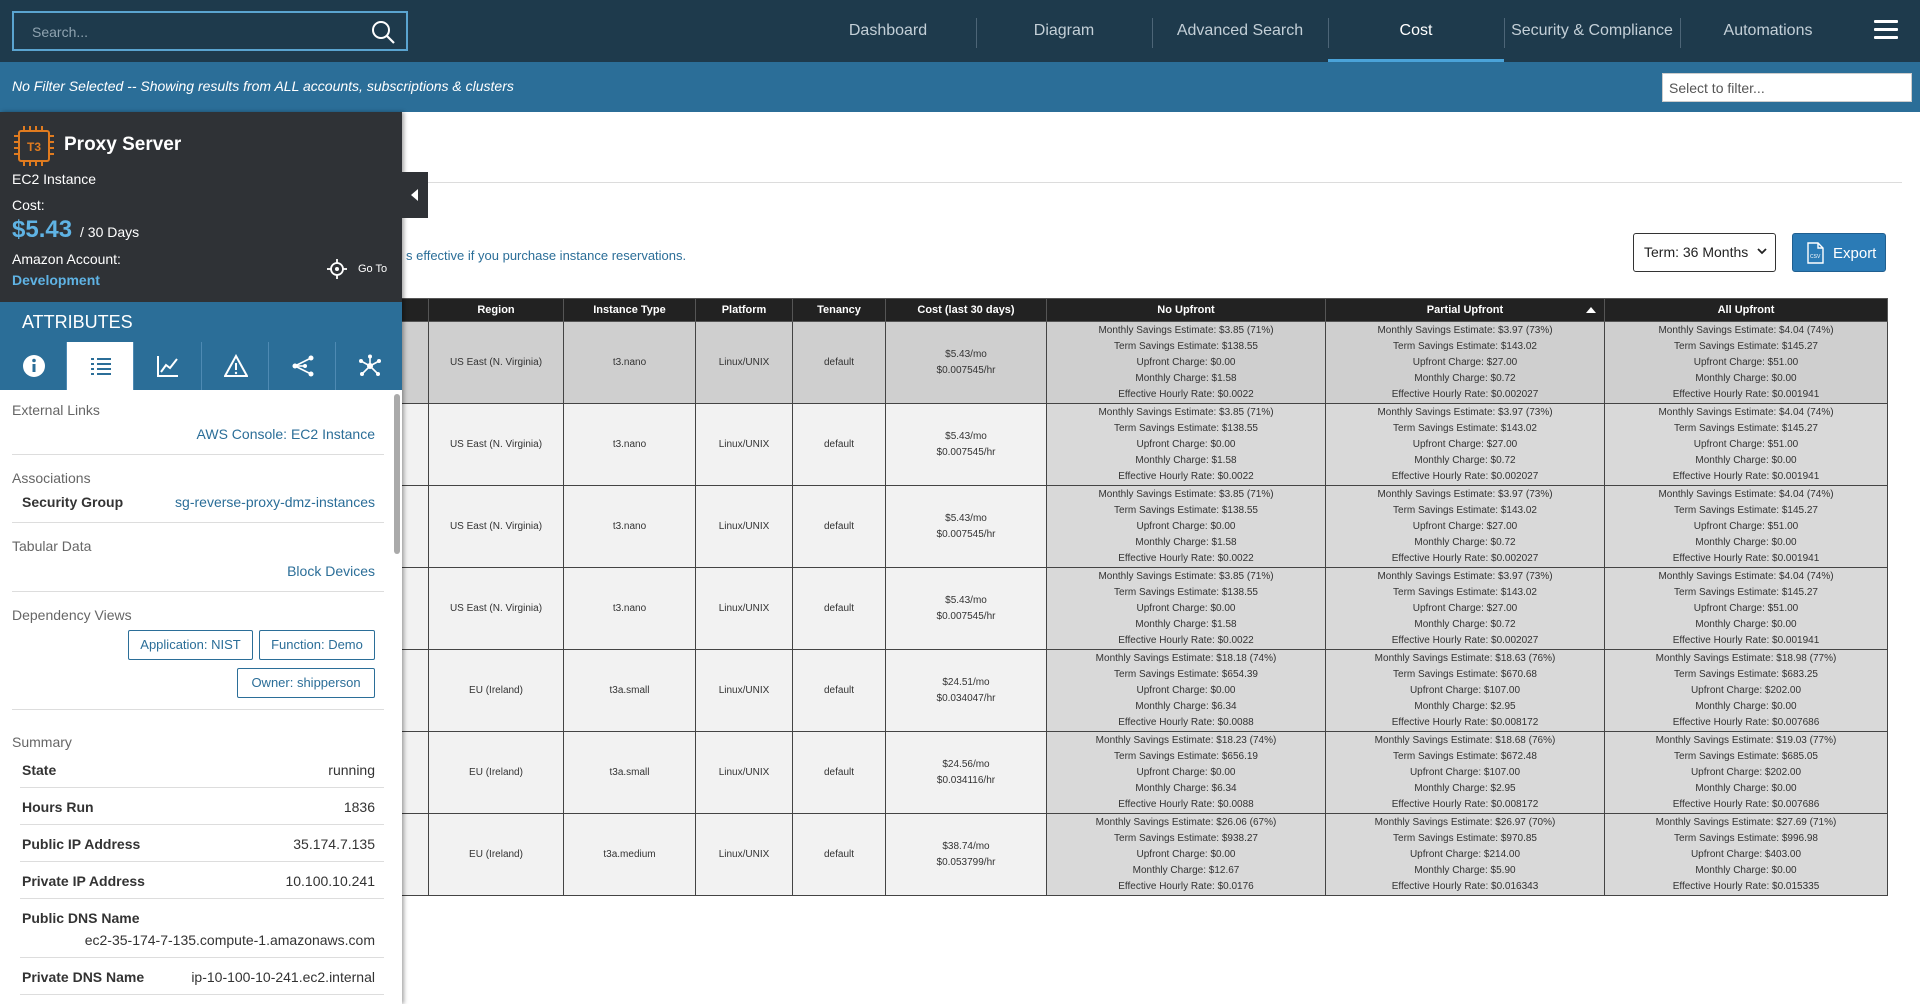 This screenshot has width=1920, height=1004. Describe the element at coordinates (1746, 658) in the screenshot. I see `estimate-line: Monthly Savings Estimate: $18.98 (77%)` at that location.